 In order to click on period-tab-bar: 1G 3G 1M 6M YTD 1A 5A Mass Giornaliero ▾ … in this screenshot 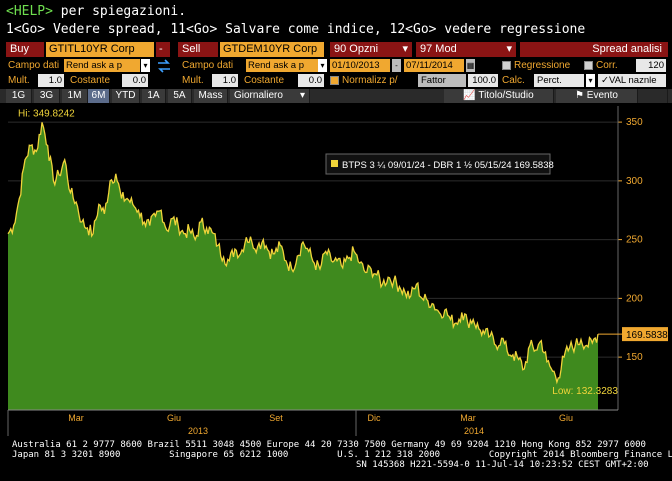, I will do `click(336, 96)`.